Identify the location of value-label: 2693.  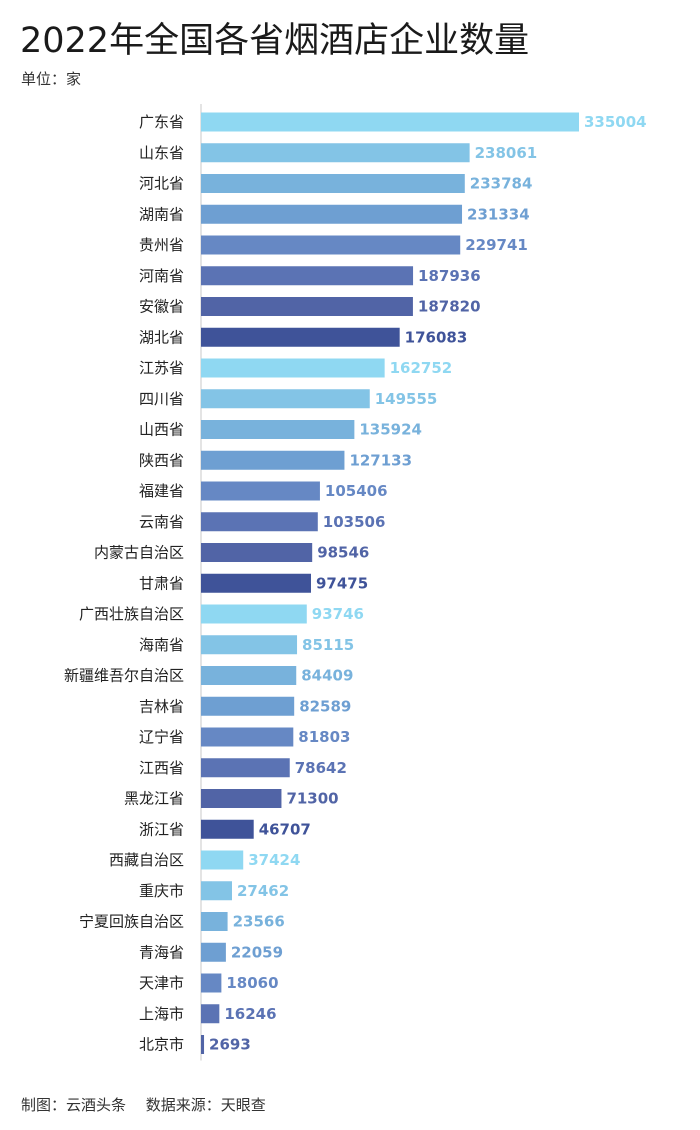
(230, 1045).